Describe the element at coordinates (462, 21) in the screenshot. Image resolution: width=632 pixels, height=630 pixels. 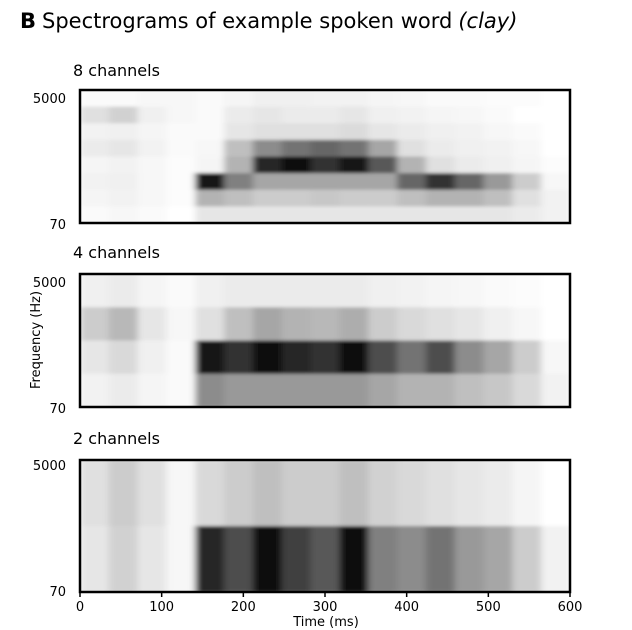
I see `figure-title-word-open: (` at that location.